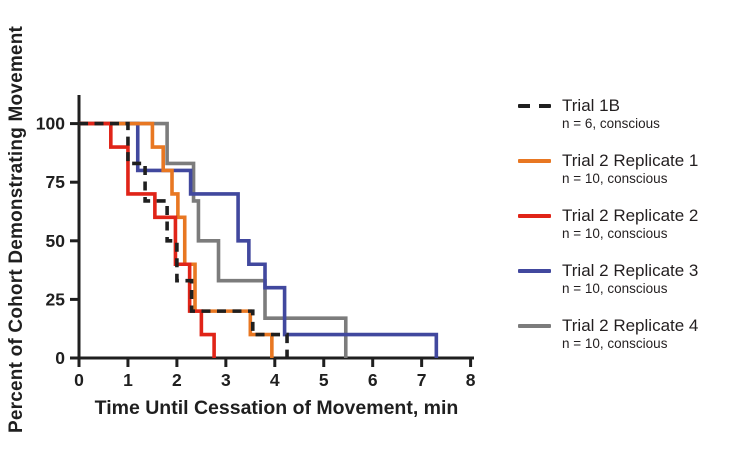  I want to click on x-tick-label: 6, so click(373, 380).